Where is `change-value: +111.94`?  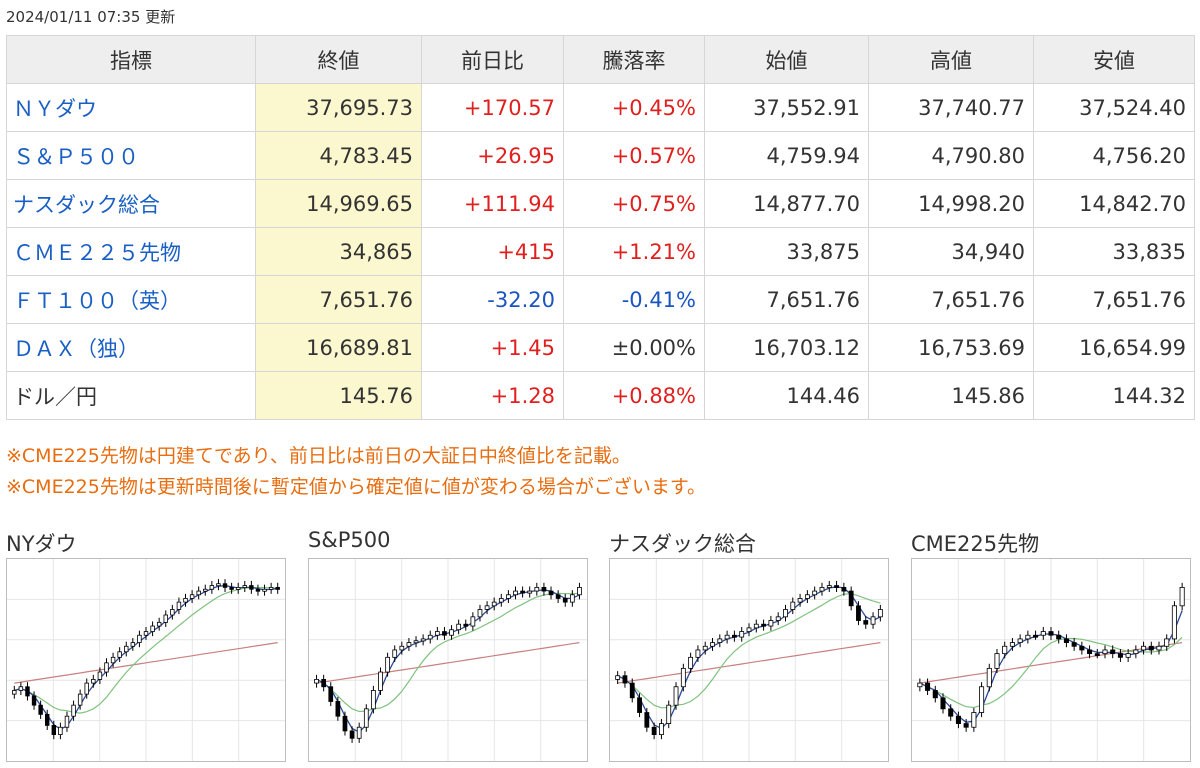
change-value: +111.94 is located at coordinates (492, 203).